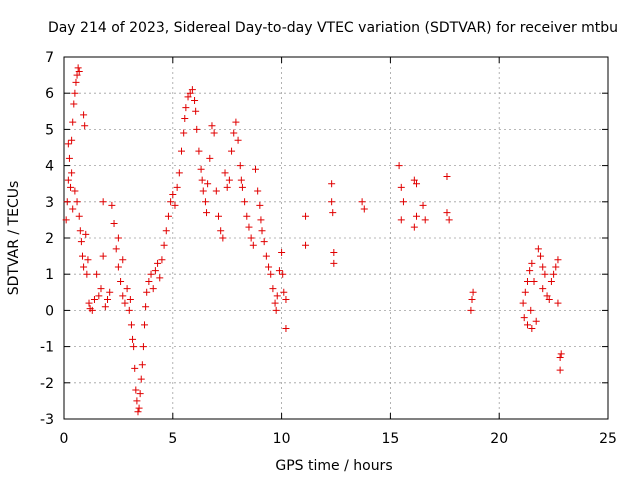 The image size is (640, 480). What do you see at coordinates (49, 275) in the screenshot?
I see `y-tick-label: 1` at bounding box center [49, 275].